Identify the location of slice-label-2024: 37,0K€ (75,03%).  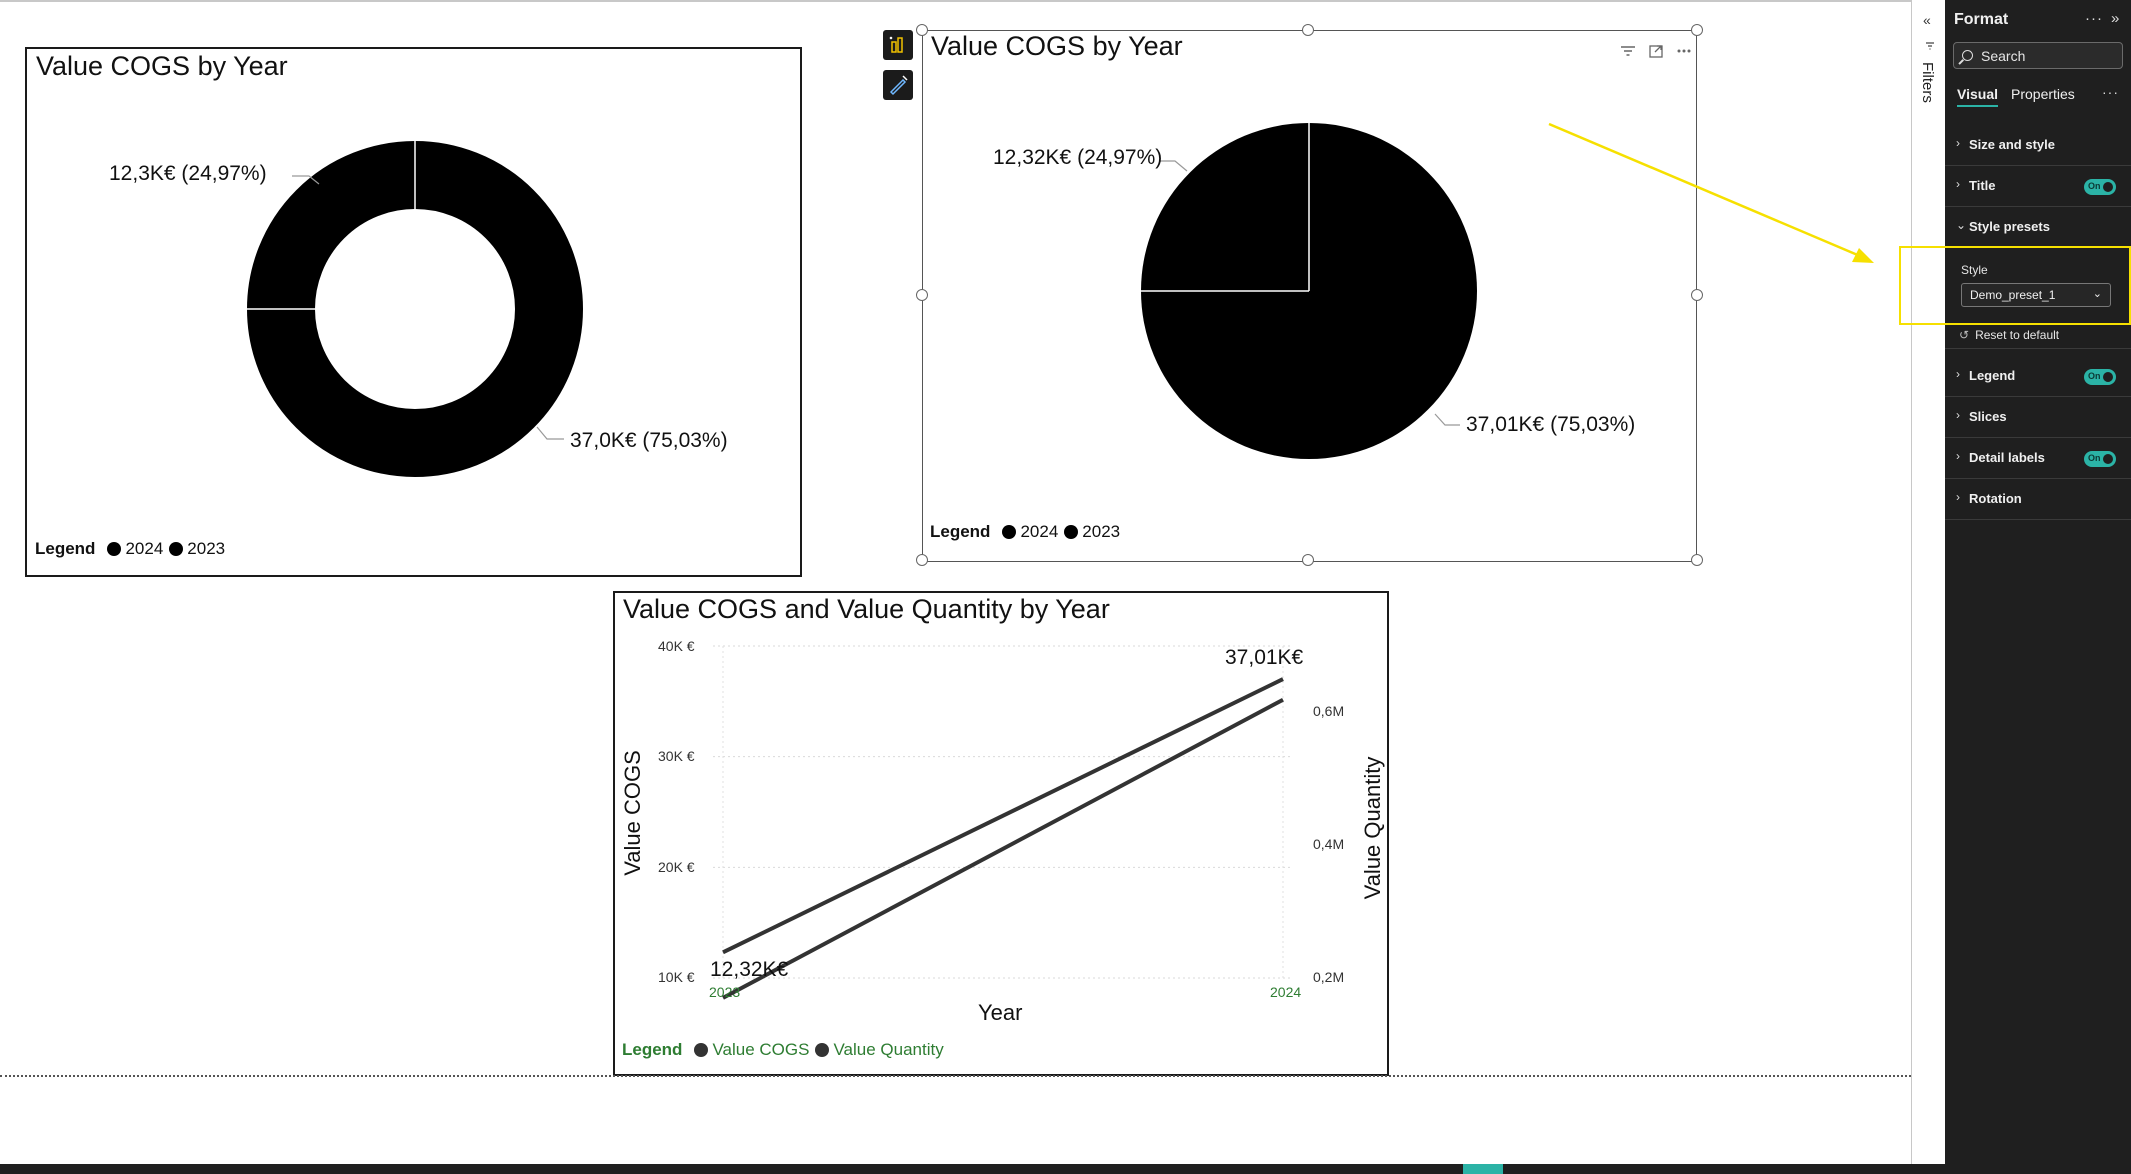
(649, 440).